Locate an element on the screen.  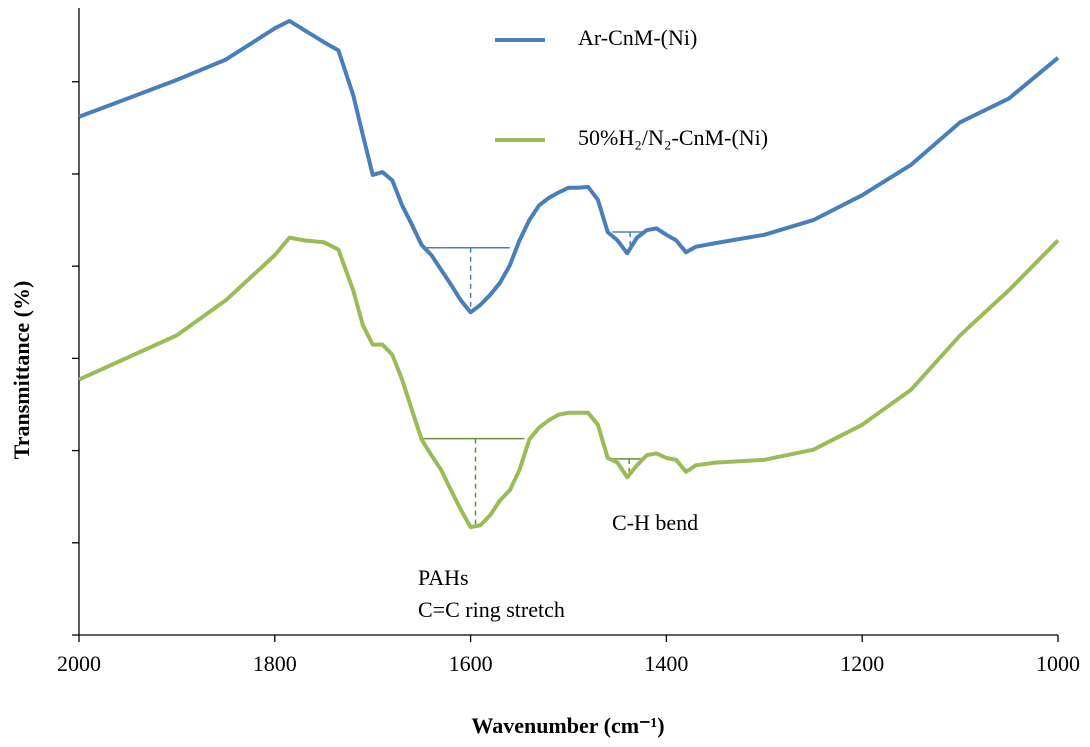
x-tick-label: 2000 is located at coordinates (79, 663).